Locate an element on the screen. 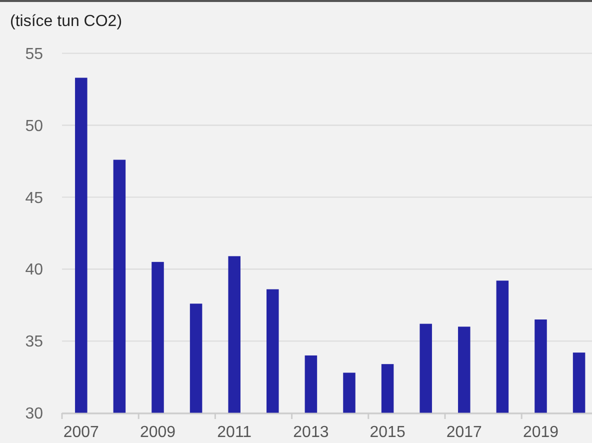 The width and height of the screenshot is (592, 443). y-tick-label: 45 is located at coordinates (34, 198).